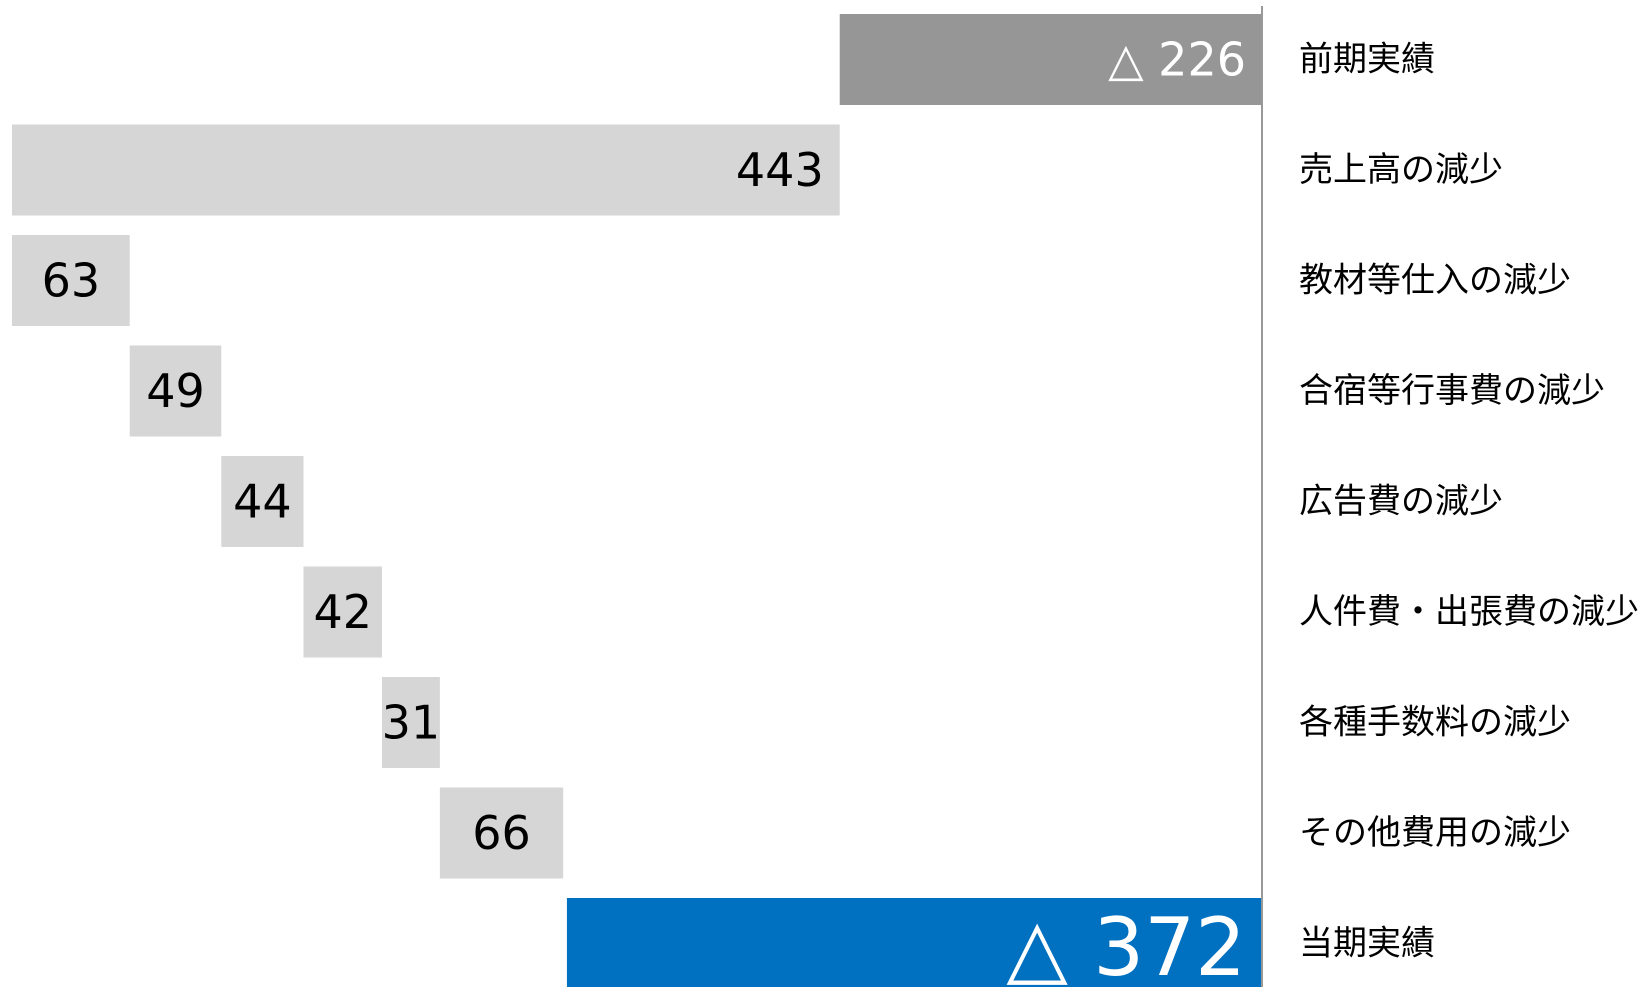 Image resolution: width=1651 pixels, height=987 pixels. I want to click on value-label-2: 63, so click(71, 281).